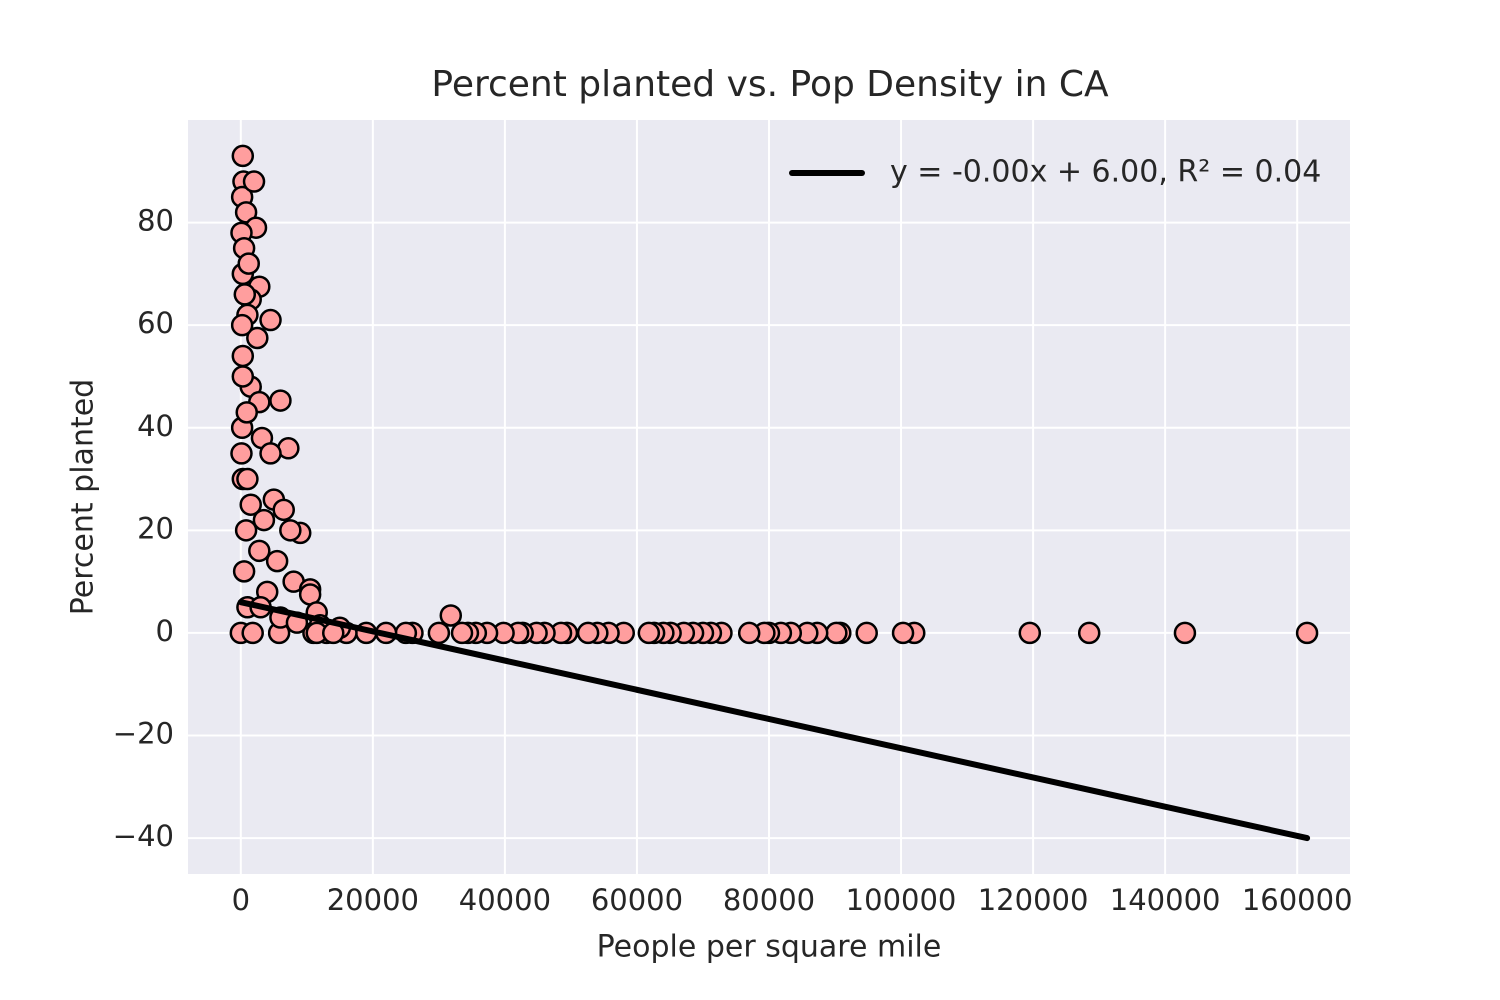 The height and width of the screenshot is (1000, 1500). What do you see at coordinates (770, 84) in the screenshot?
I see `chart-title: Percent planted vs. Pop Density in CA` at bounding box center [770, 84].